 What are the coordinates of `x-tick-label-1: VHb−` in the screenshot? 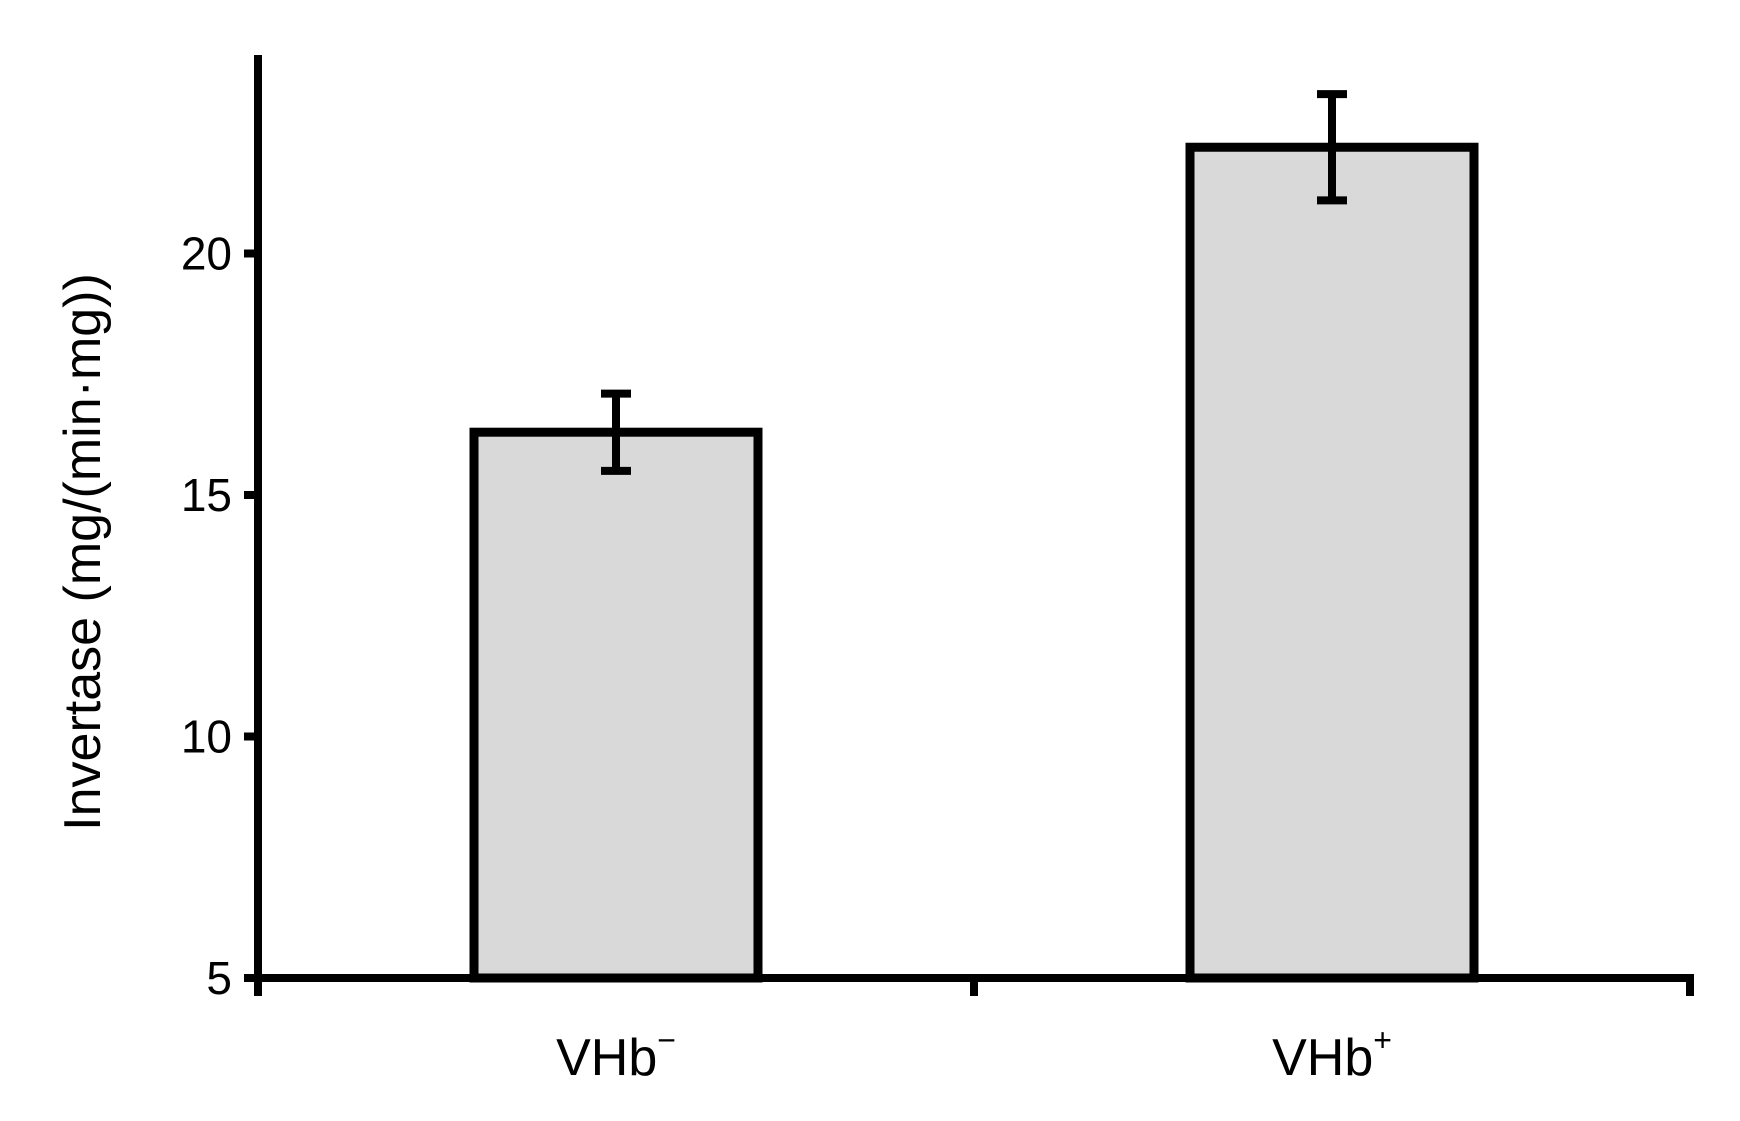 It's located at (616, 1054).